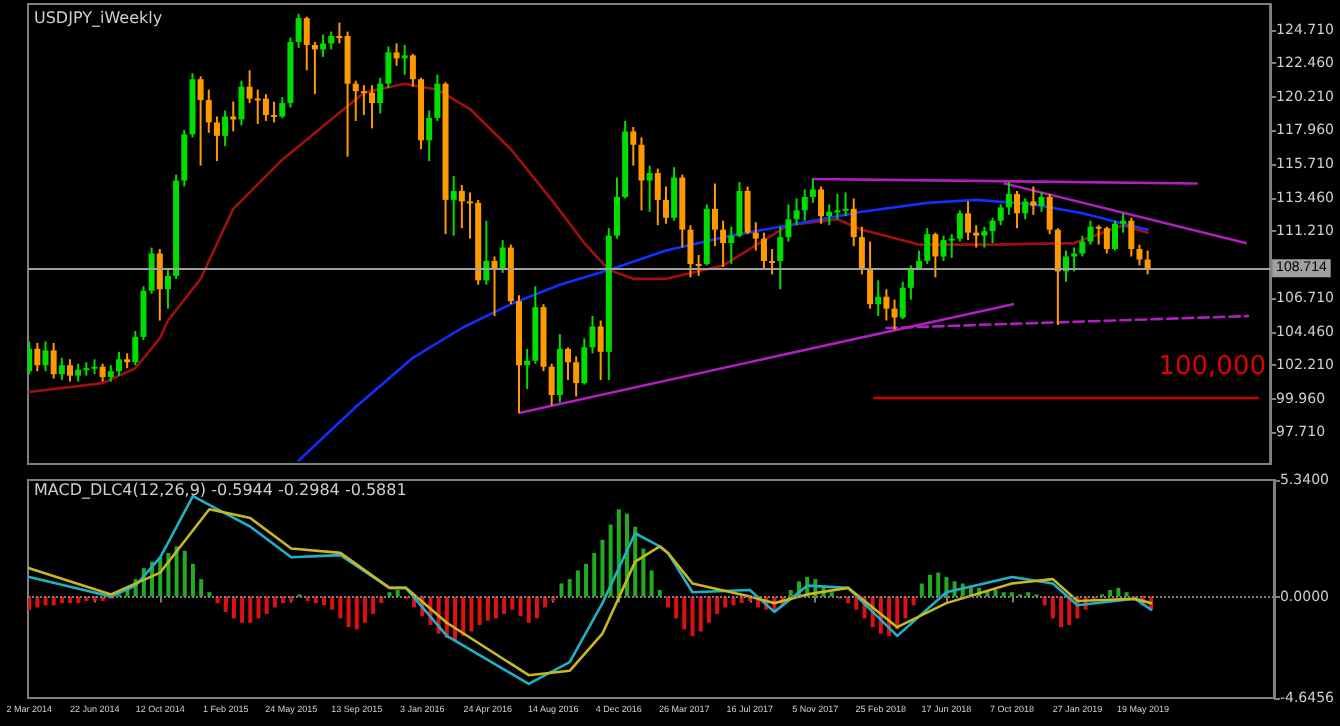 The image size is (1340, 726). I want to click on chart-title: MACD_DLC4(12,26,9) -0.5944 -0.2984 -0.5881, so click(220, 490).